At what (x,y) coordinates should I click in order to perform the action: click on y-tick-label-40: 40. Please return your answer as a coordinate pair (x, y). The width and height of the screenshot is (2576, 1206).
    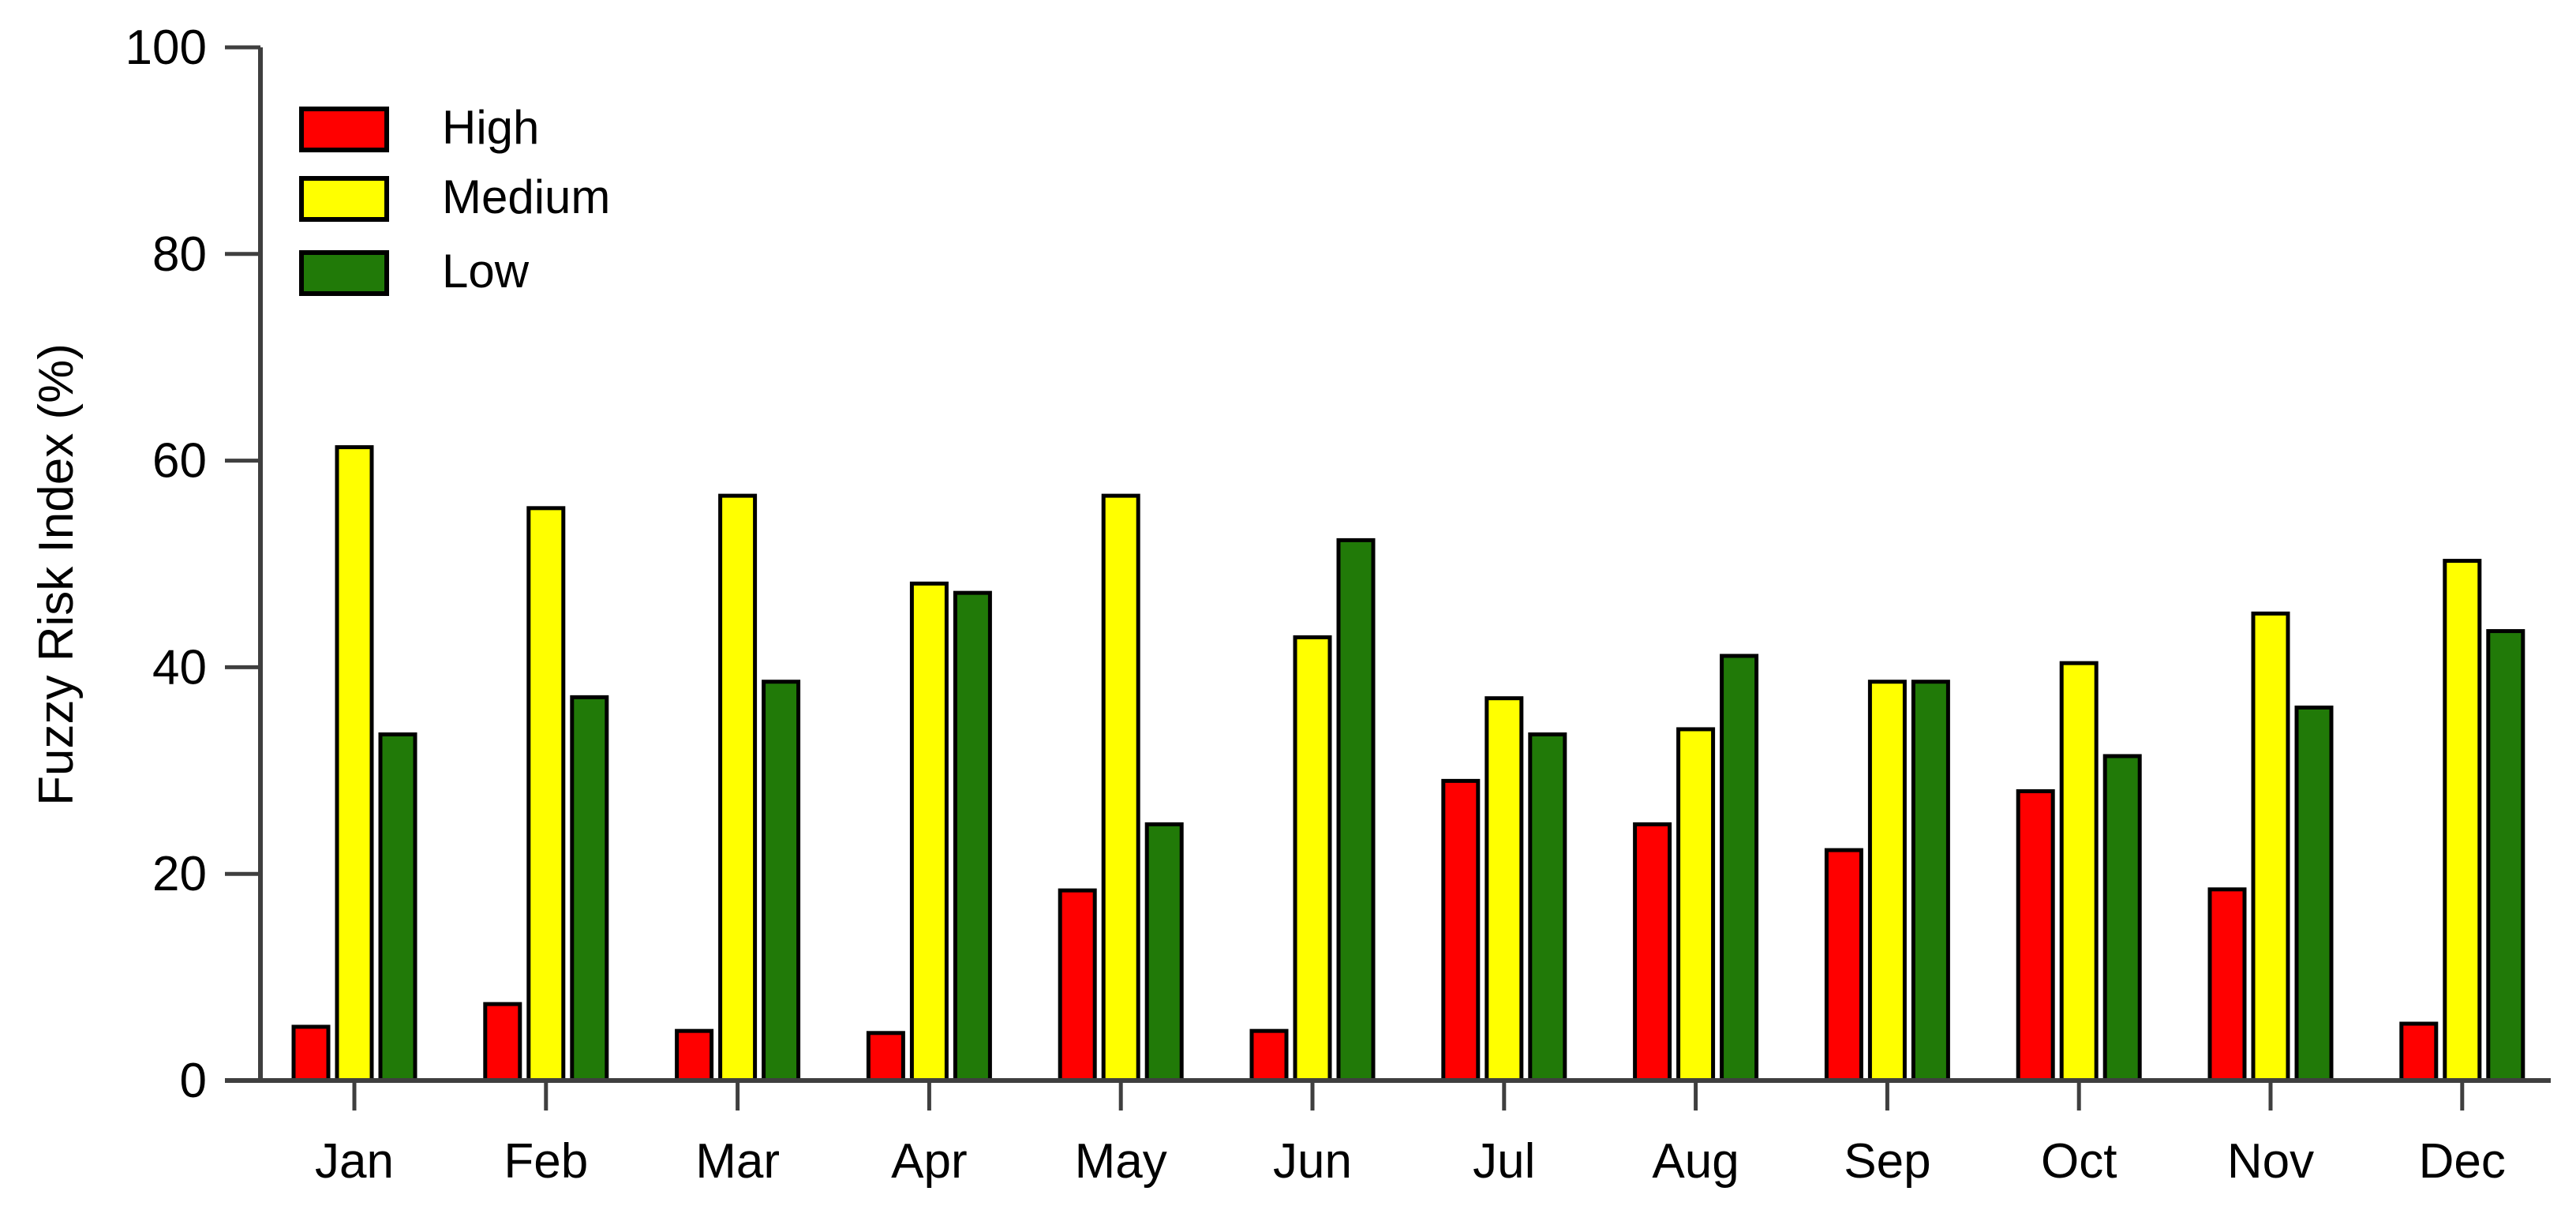
    Looking at the image, I should click on (179, 667).